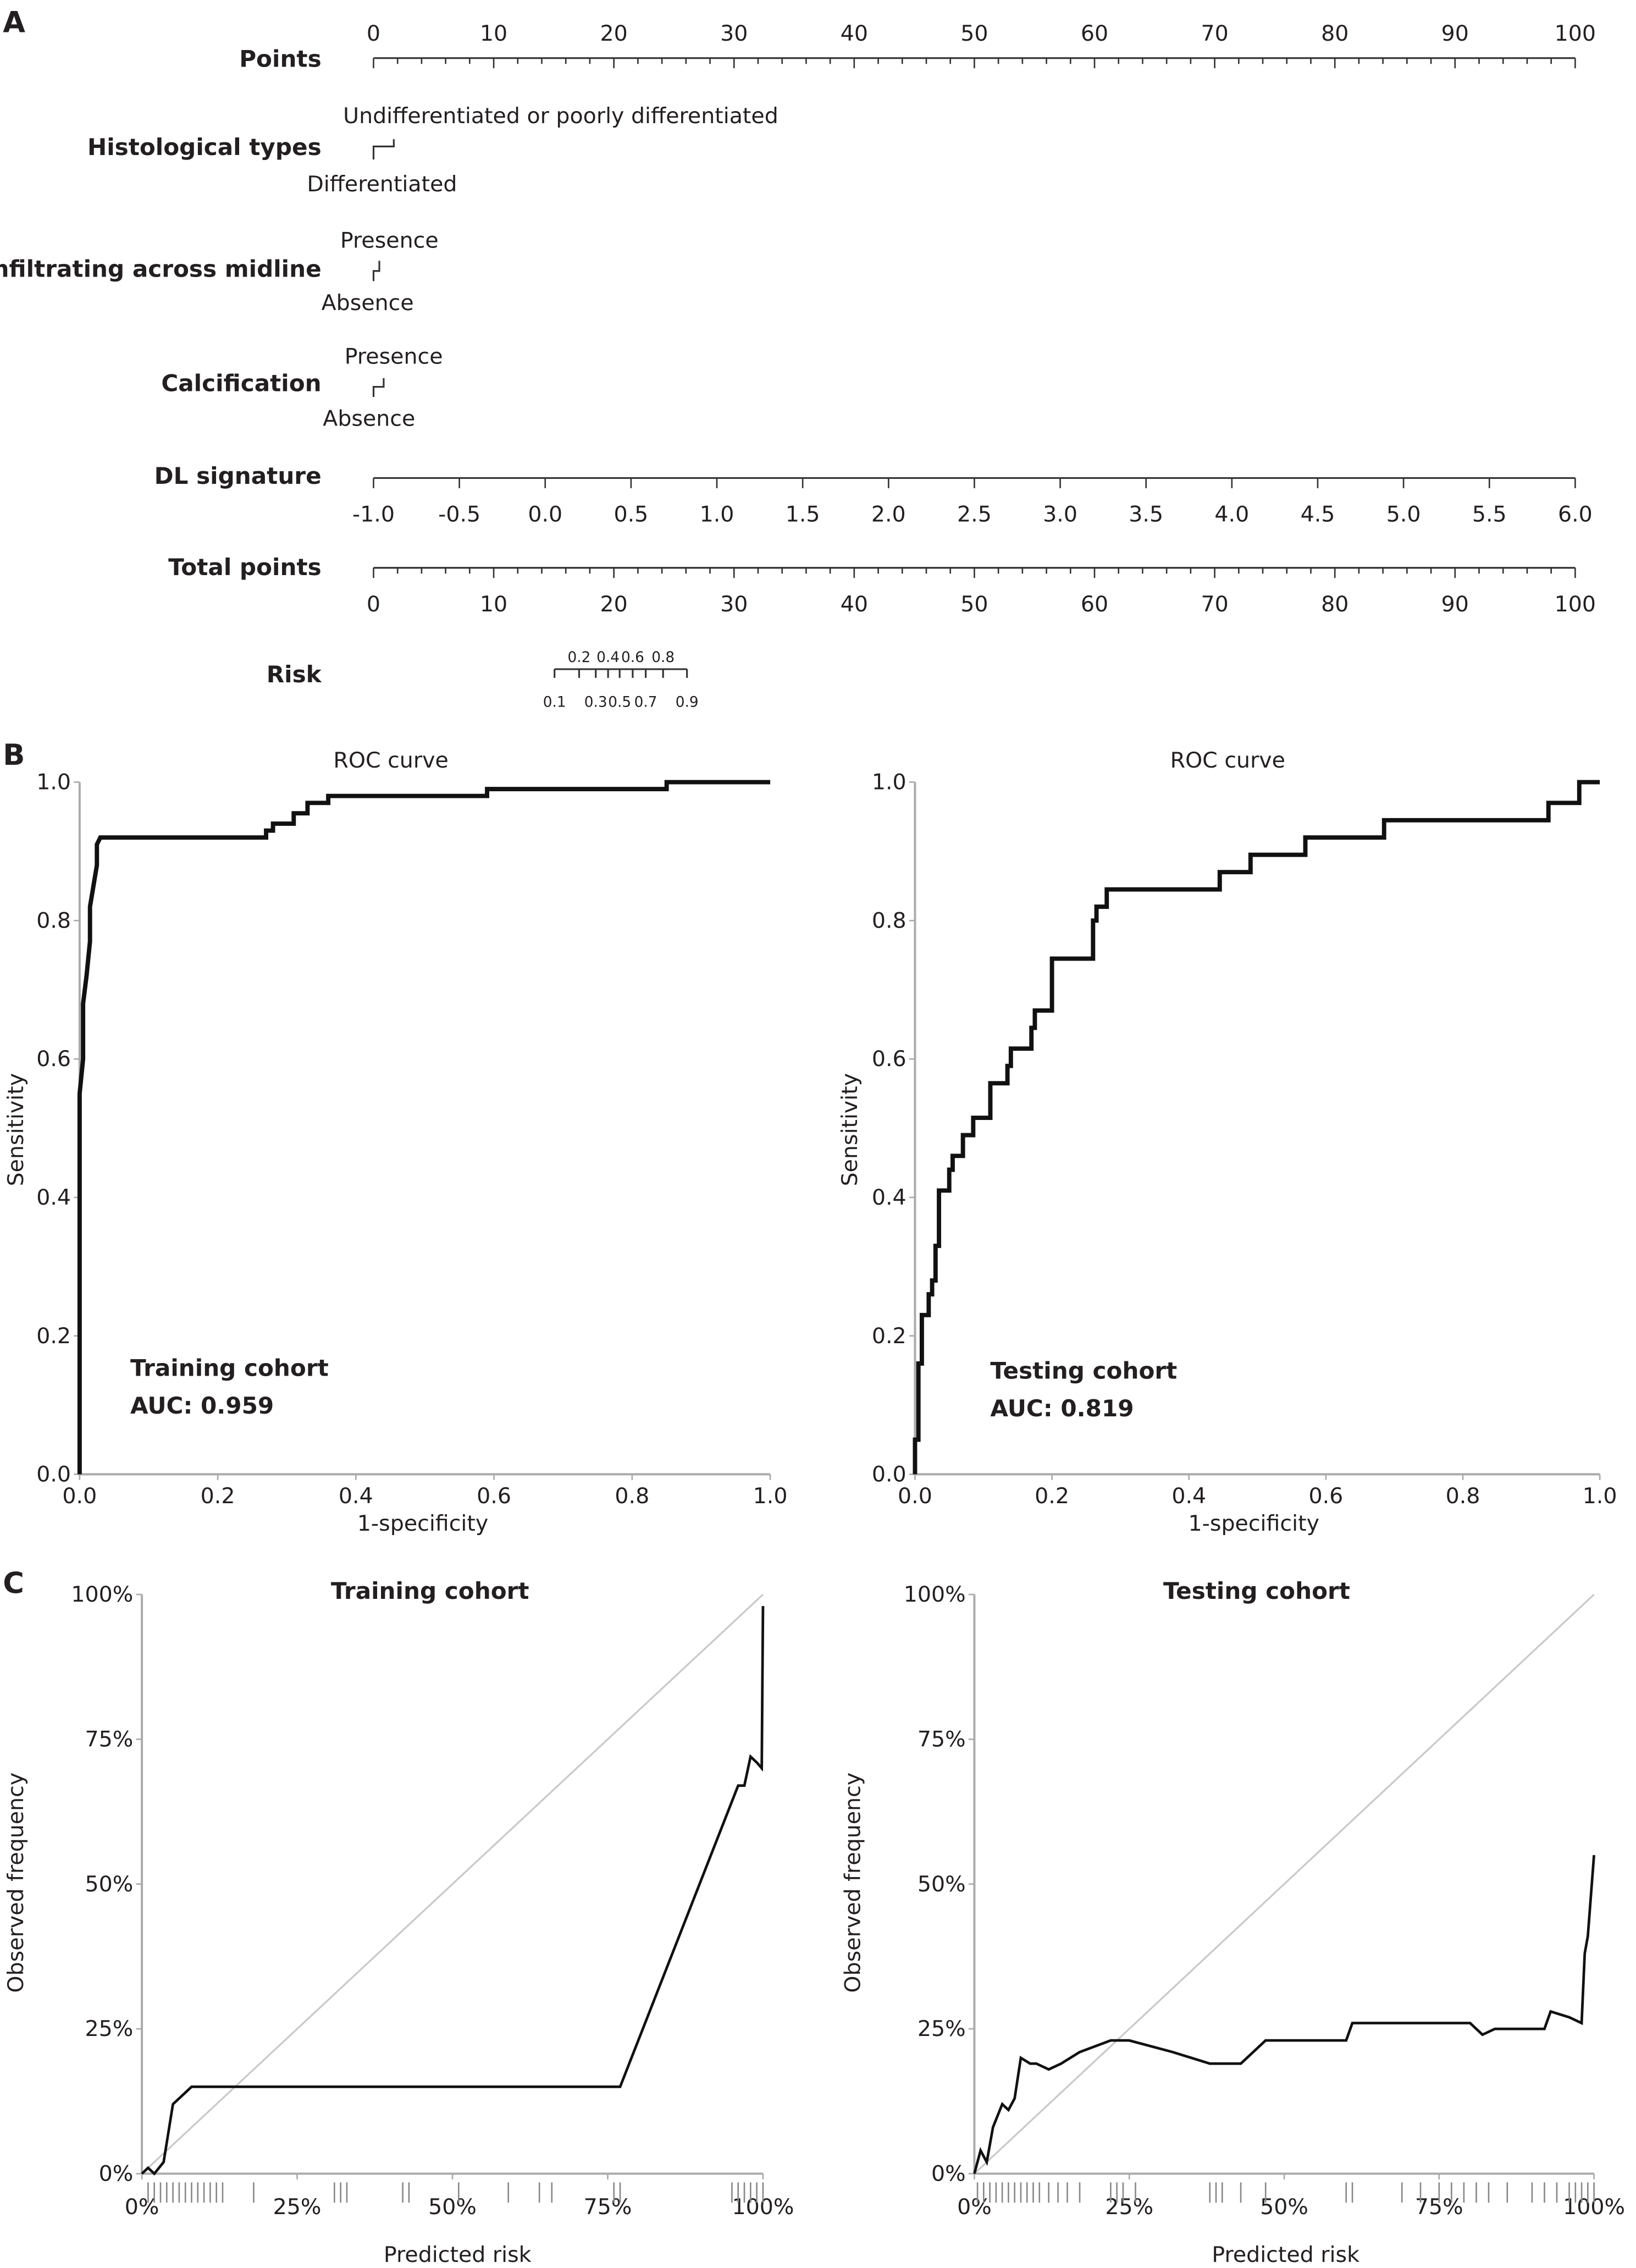 The height and width of the screenshot is (2268, 1636). I want to click on calcification-upper: Presence, so click(394, 357).